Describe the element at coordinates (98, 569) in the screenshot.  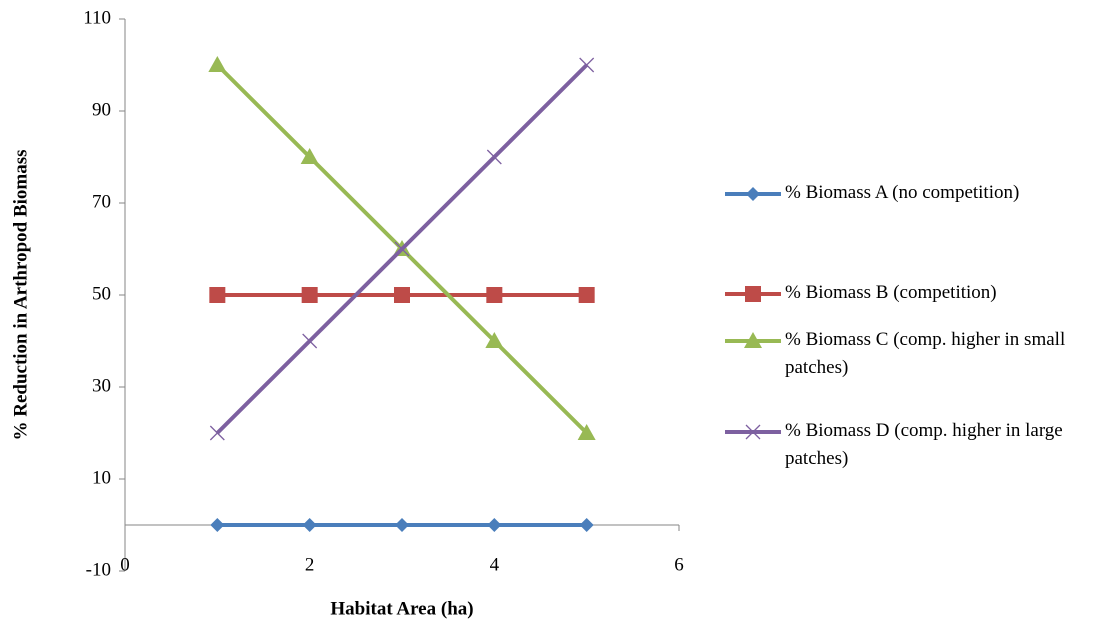
I see `y-tick-label: -10` at that location.